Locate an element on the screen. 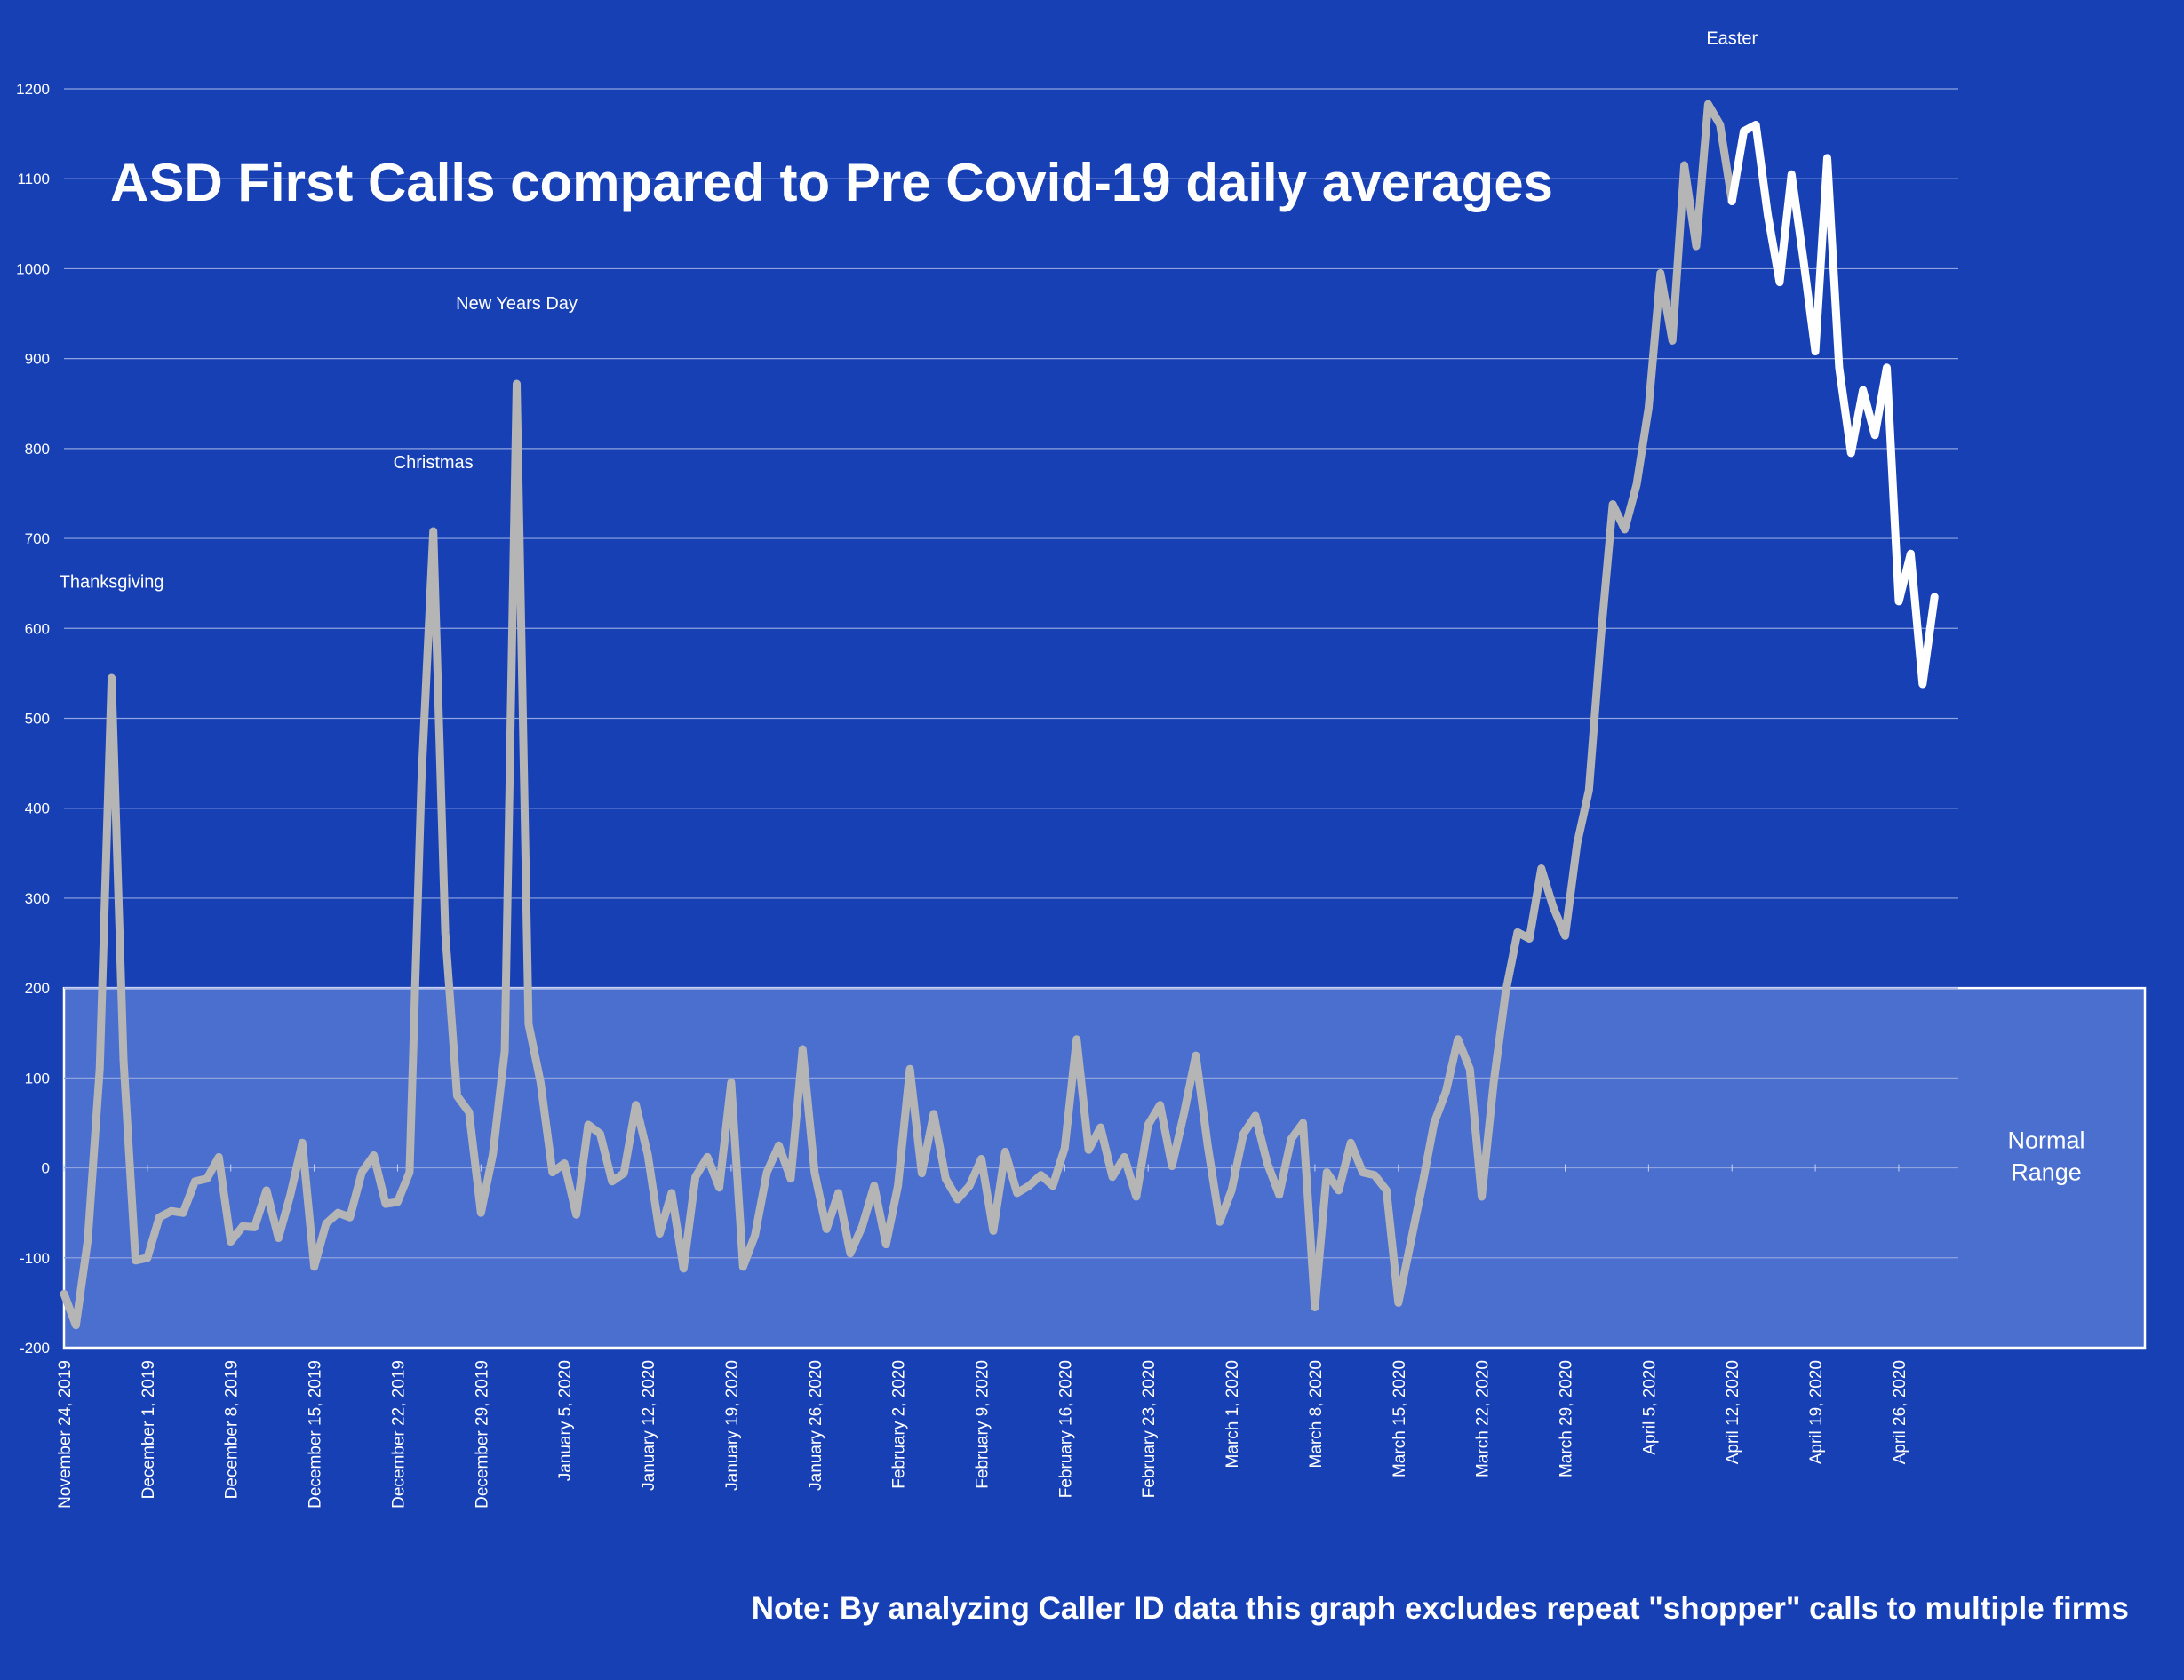 The image size is (2184, 1680). annotation-thanksgiving: Thanksgiving is located at coordinates (112, 583).